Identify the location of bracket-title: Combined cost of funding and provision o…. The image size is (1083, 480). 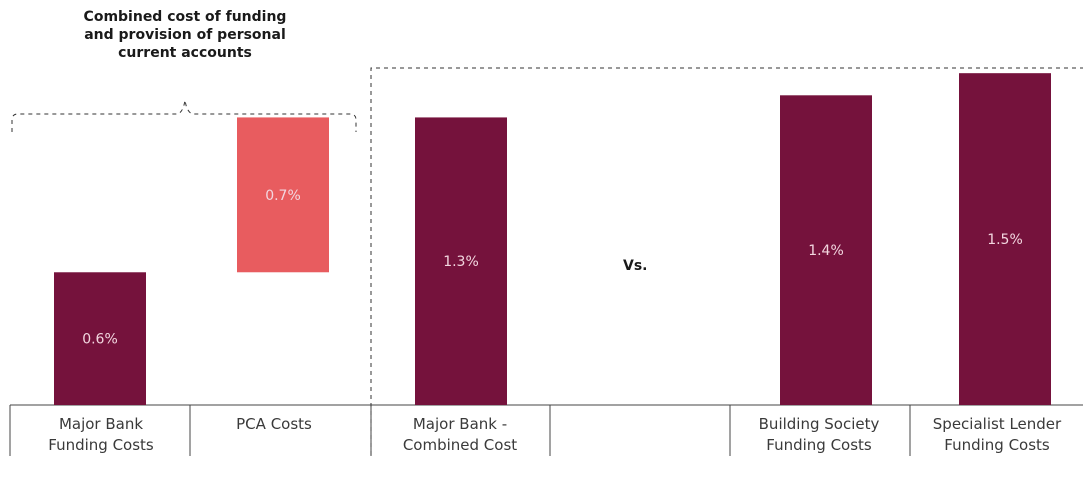
(185, 35).